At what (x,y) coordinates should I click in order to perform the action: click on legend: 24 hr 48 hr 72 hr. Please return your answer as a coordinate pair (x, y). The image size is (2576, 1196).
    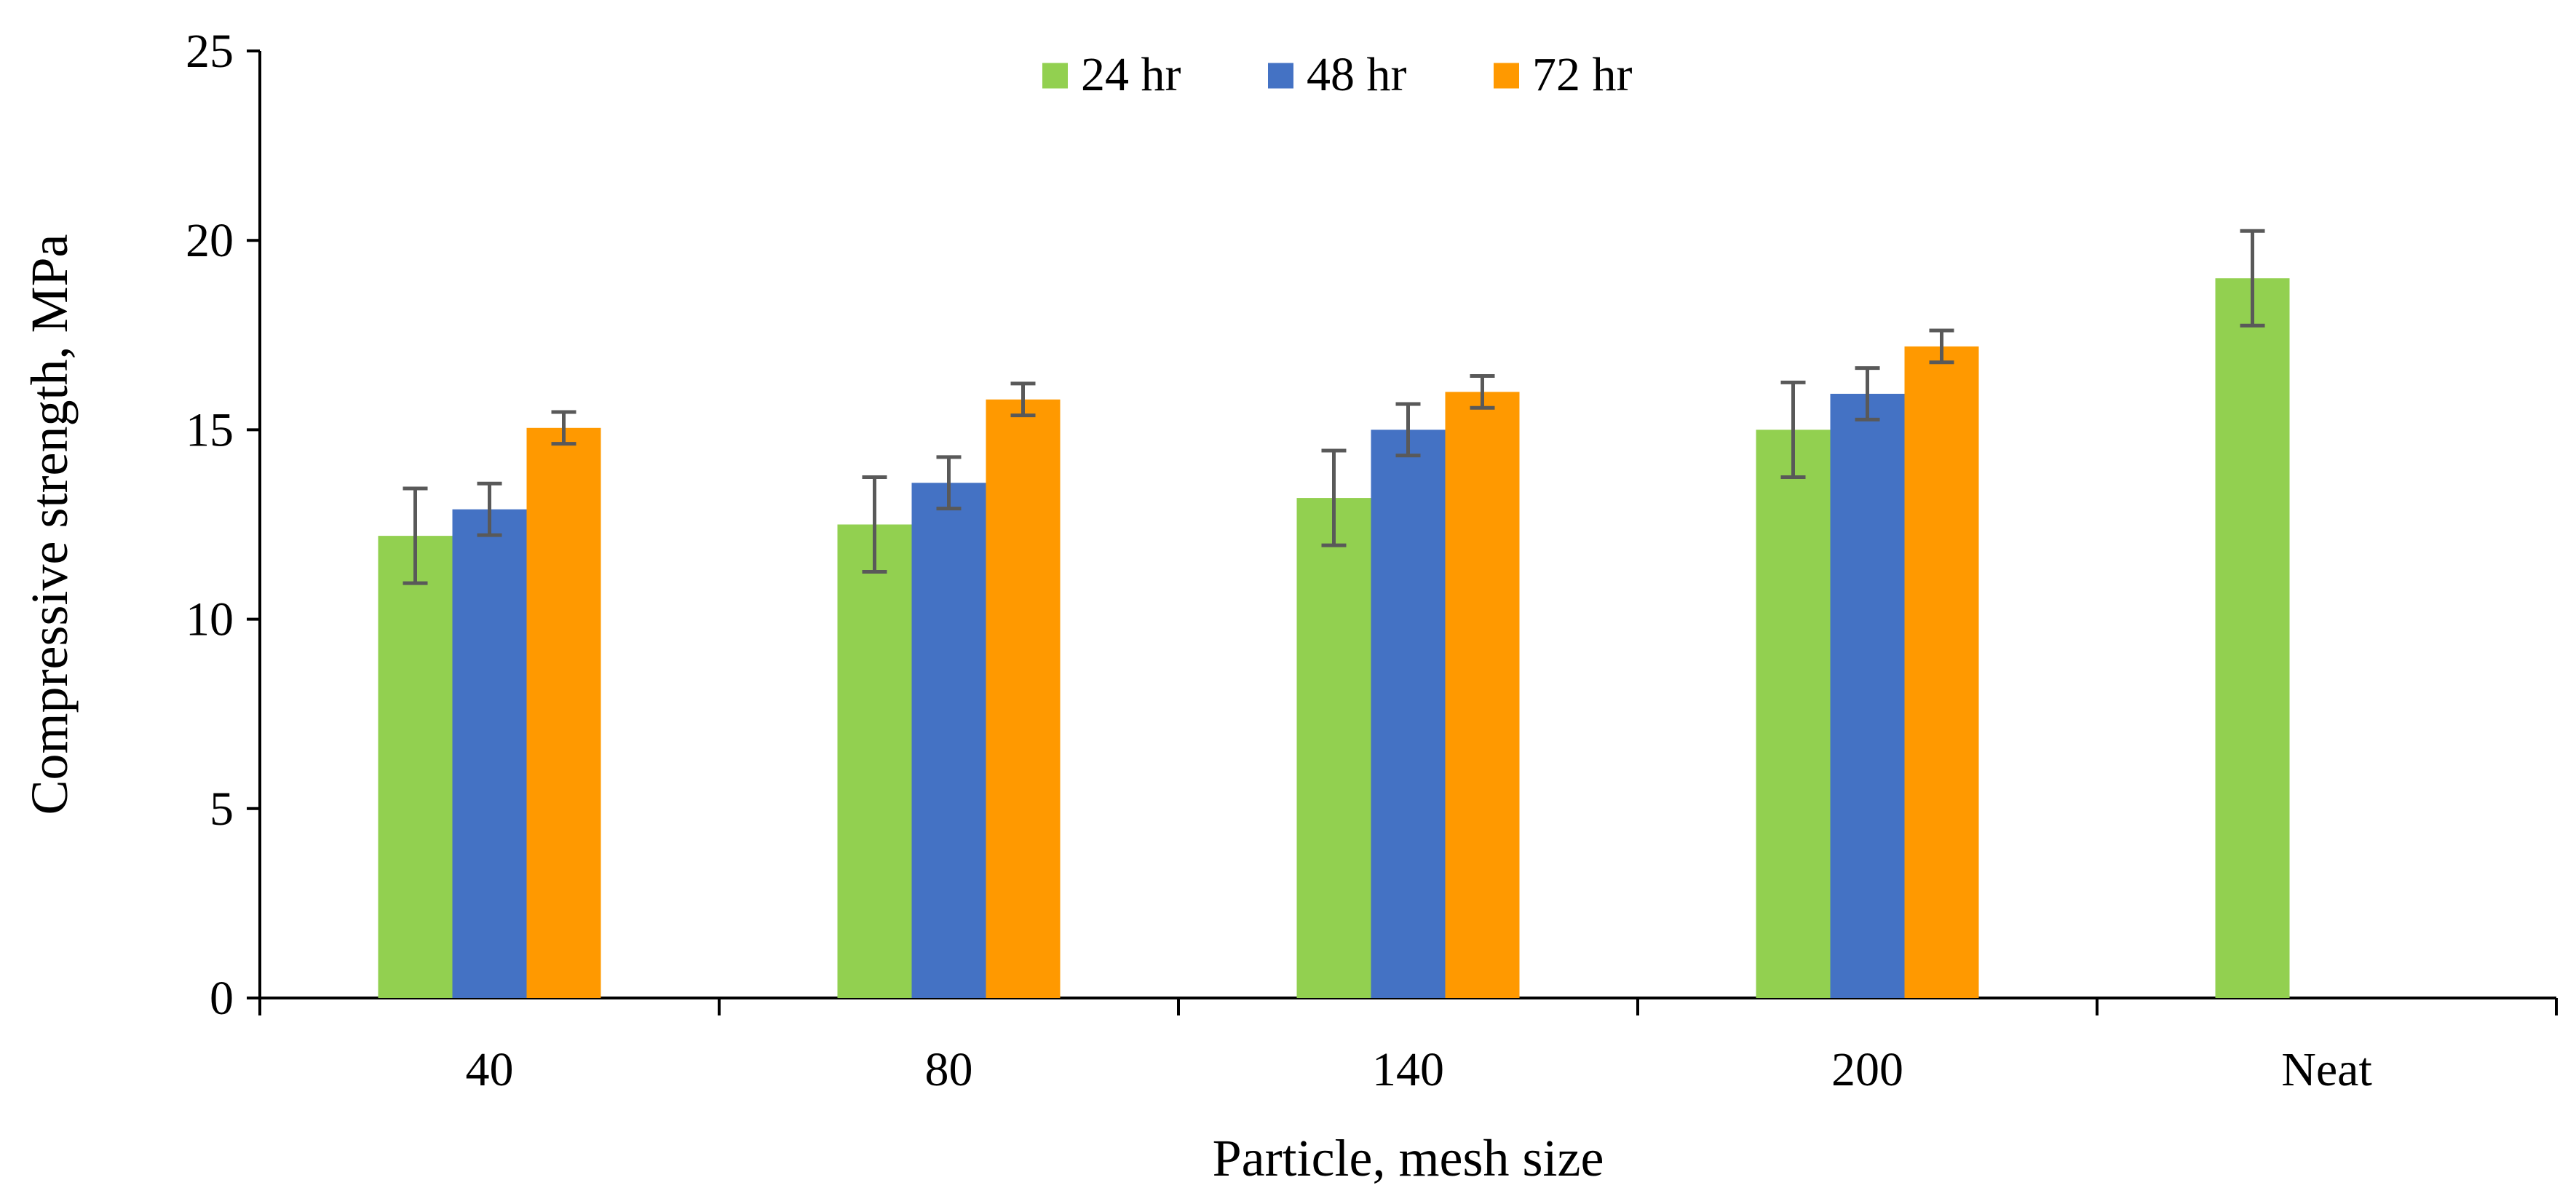
    Looking at the image, I should click on (1337, 74).